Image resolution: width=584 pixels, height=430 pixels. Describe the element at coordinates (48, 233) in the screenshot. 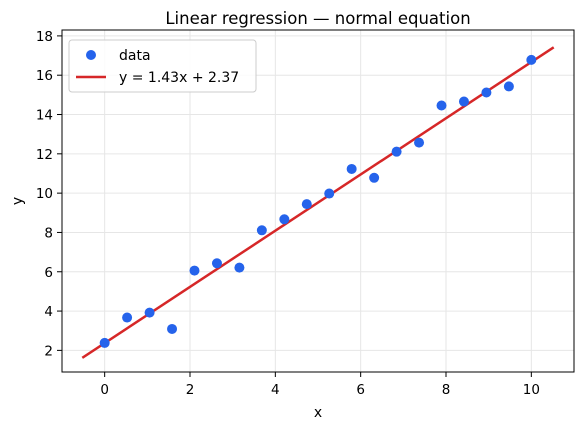

I see `y-tick-label: 8` at that location.